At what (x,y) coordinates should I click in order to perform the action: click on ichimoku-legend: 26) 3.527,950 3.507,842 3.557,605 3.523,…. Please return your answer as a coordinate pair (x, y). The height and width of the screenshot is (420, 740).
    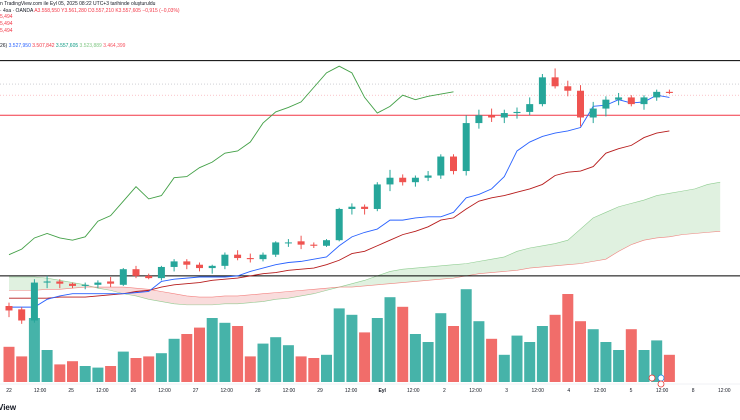
    Looking at the image, I should click on (62, 46).